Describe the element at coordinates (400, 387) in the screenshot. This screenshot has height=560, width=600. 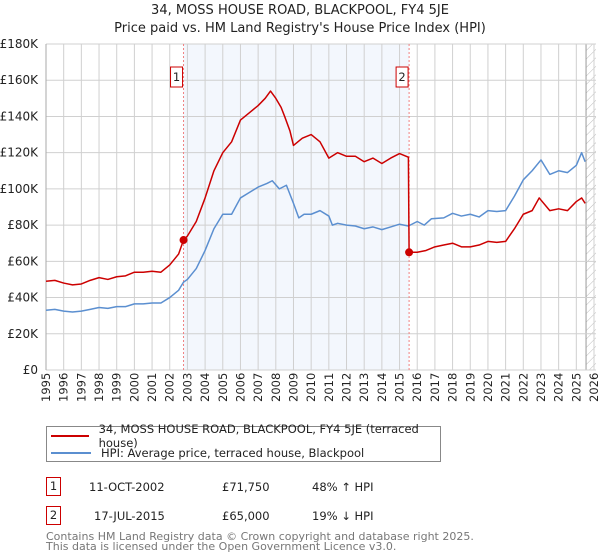
I see `x-tick-label: 2015` at that location.